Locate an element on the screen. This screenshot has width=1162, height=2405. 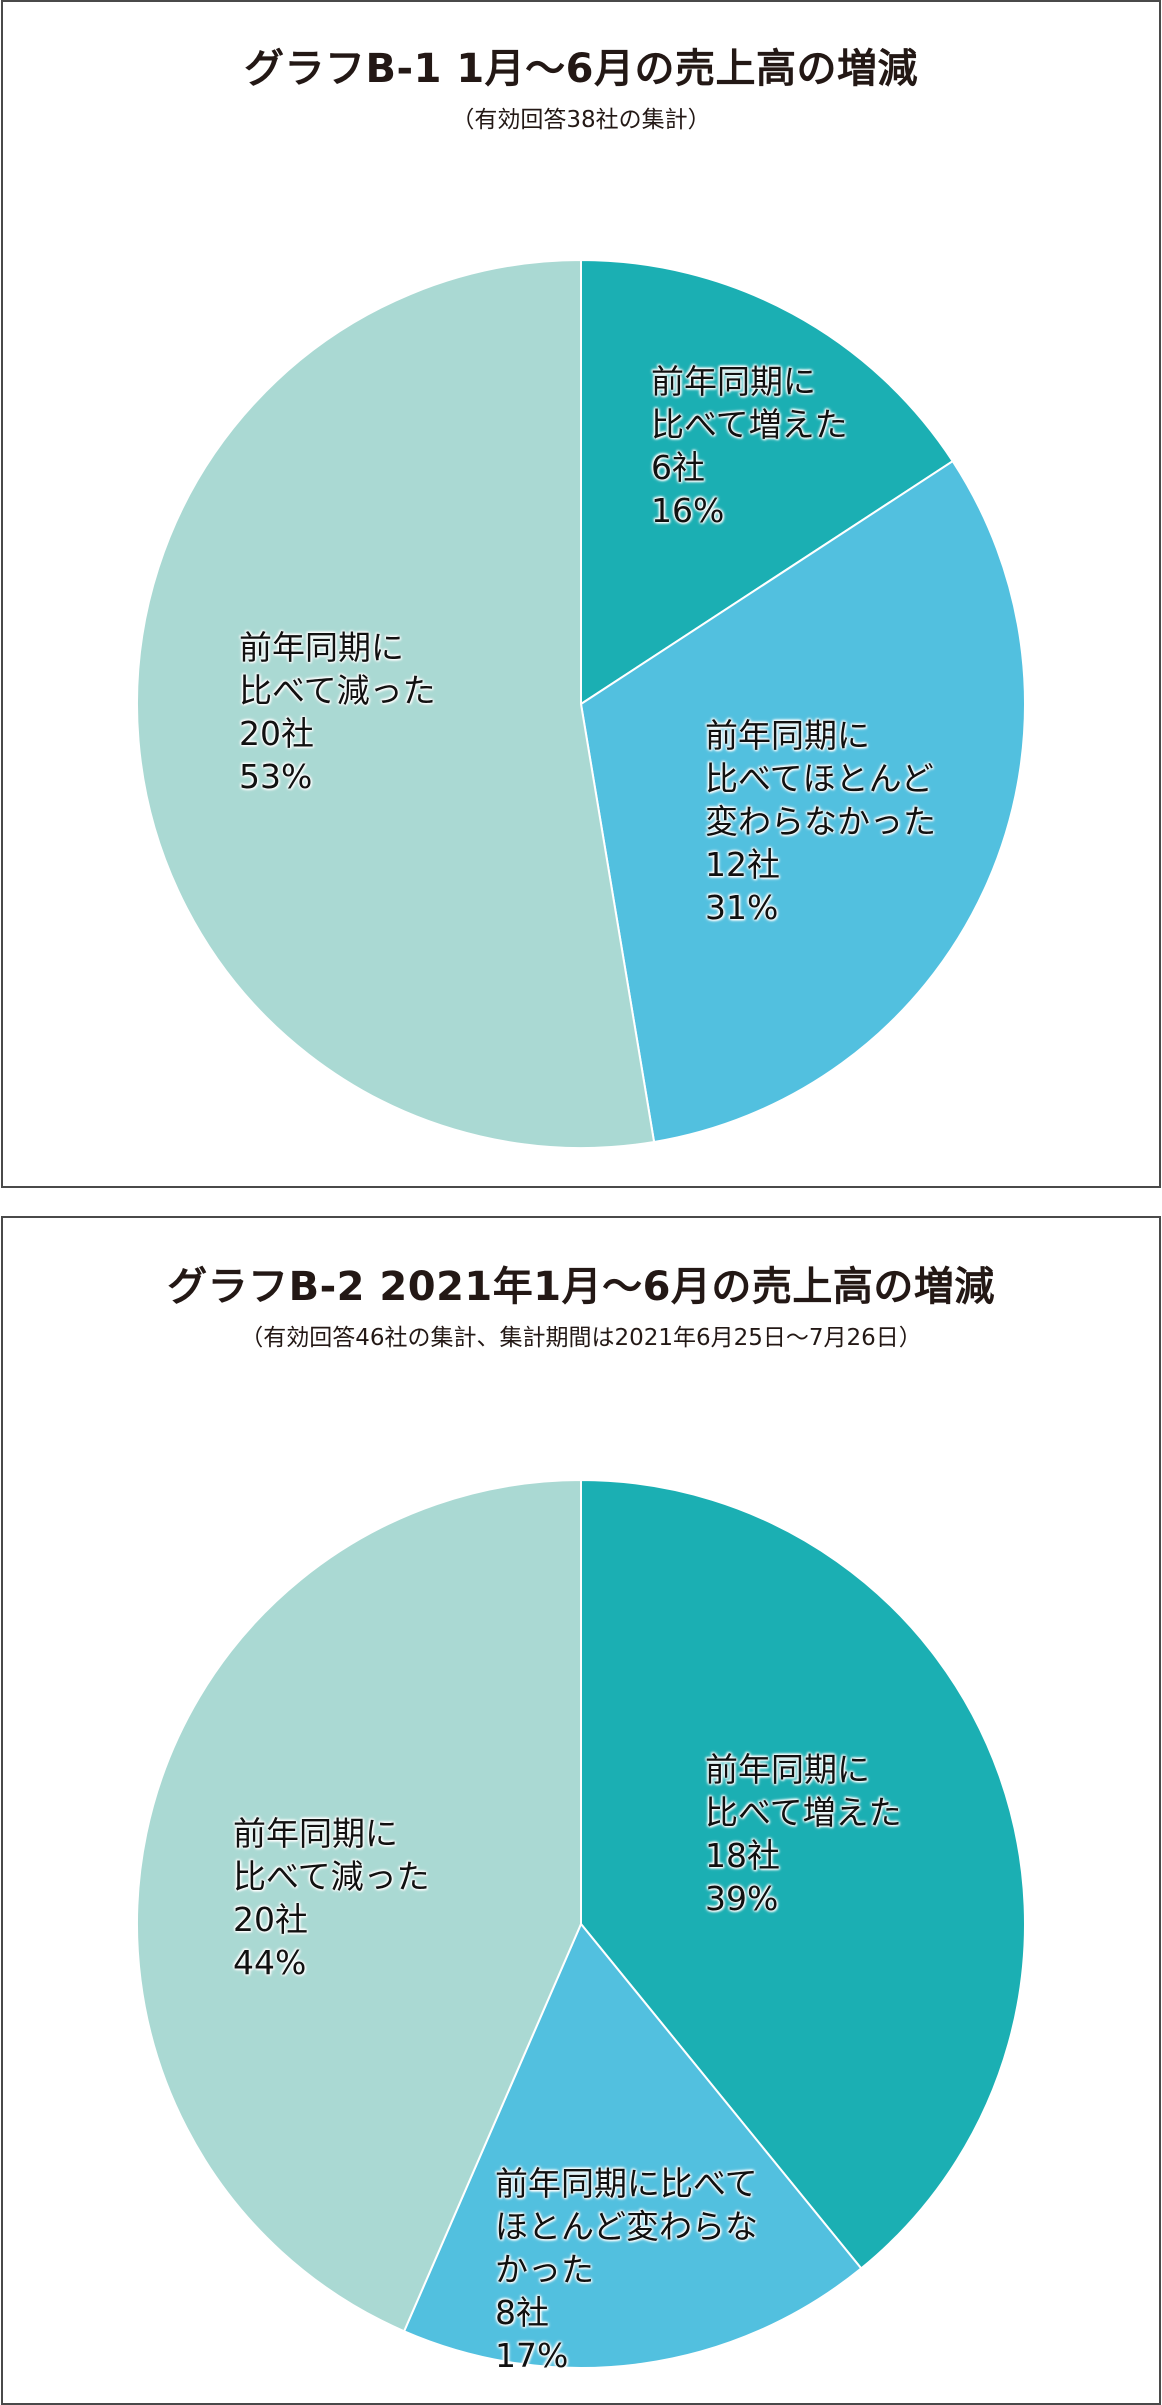
pie-slice-decreased is located at coordinates (359, 1905).